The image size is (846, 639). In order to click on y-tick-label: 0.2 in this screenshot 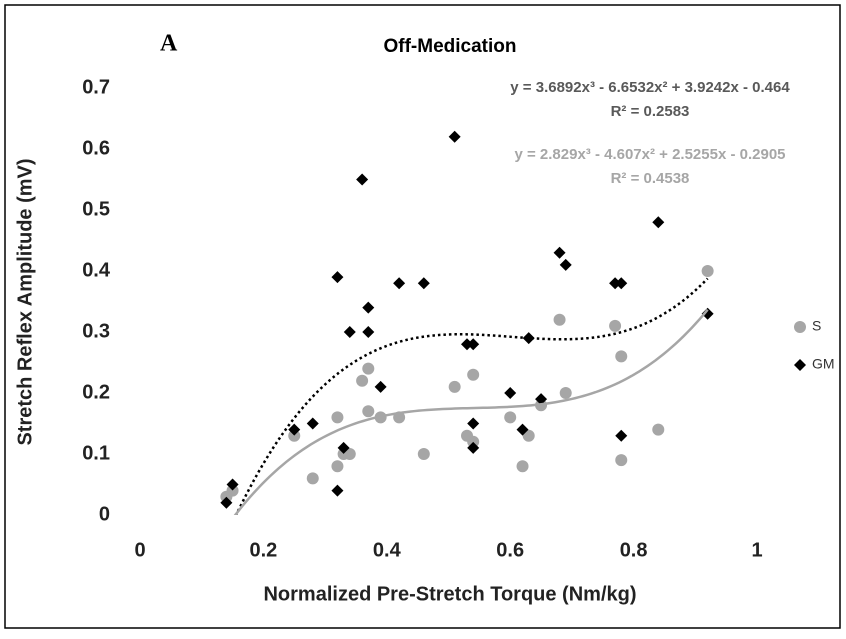, I will do `click(96, 392)`.